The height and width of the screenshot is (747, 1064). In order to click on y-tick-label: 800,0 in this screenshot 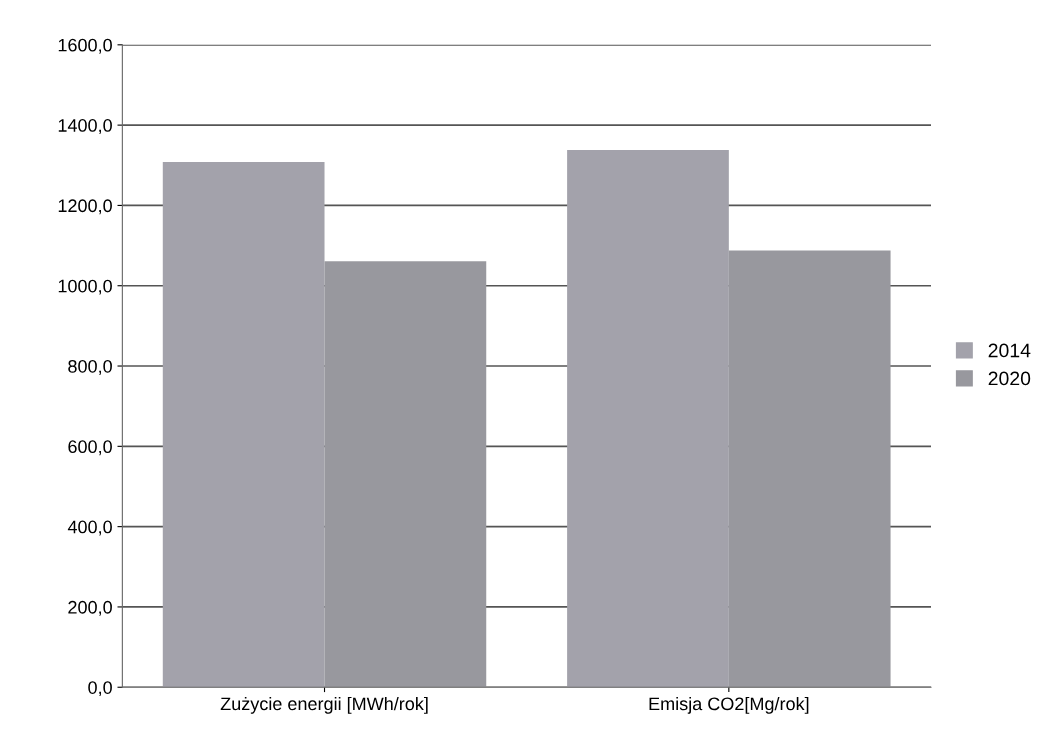, I will do `click(90, 367)`.